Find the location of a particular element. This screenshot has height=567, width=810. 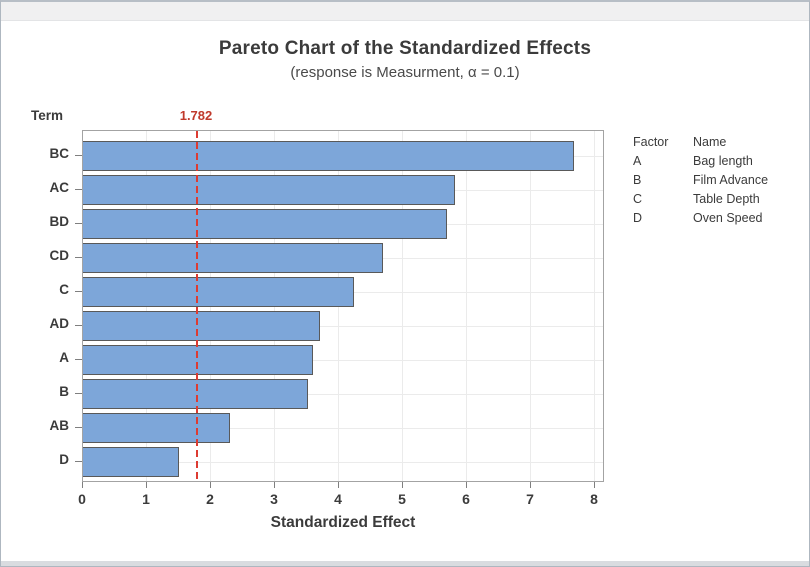

legend-name: Film Advance is located at coordinates (731, 180).